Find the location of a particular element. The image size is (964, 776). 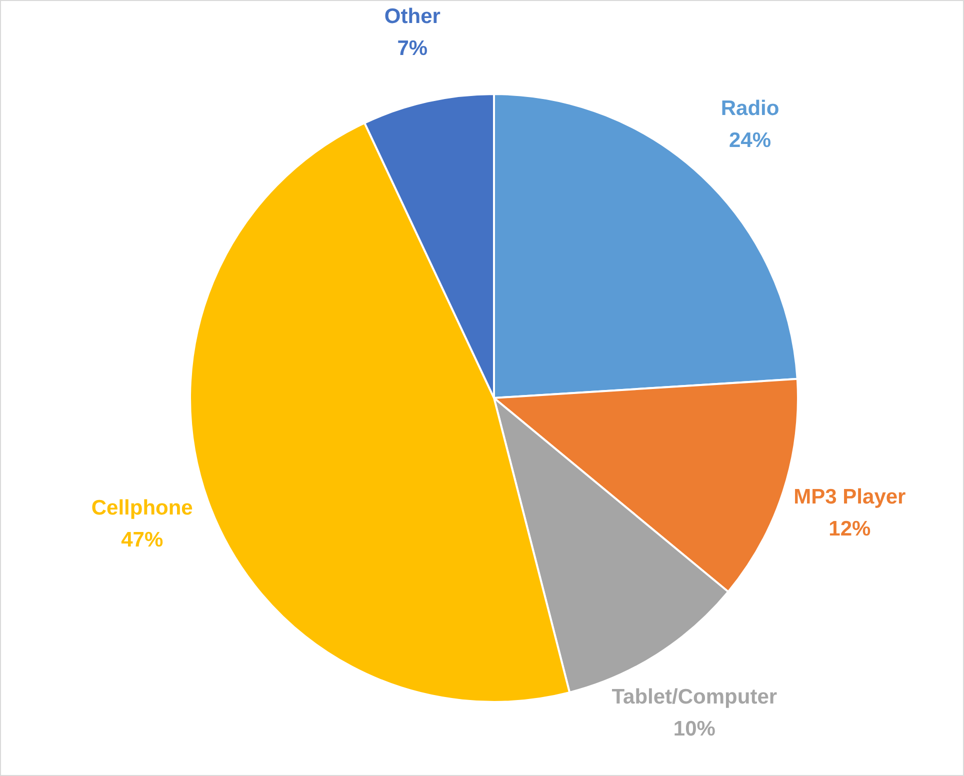

data-label: 12% is located at coordinates (850, 528).